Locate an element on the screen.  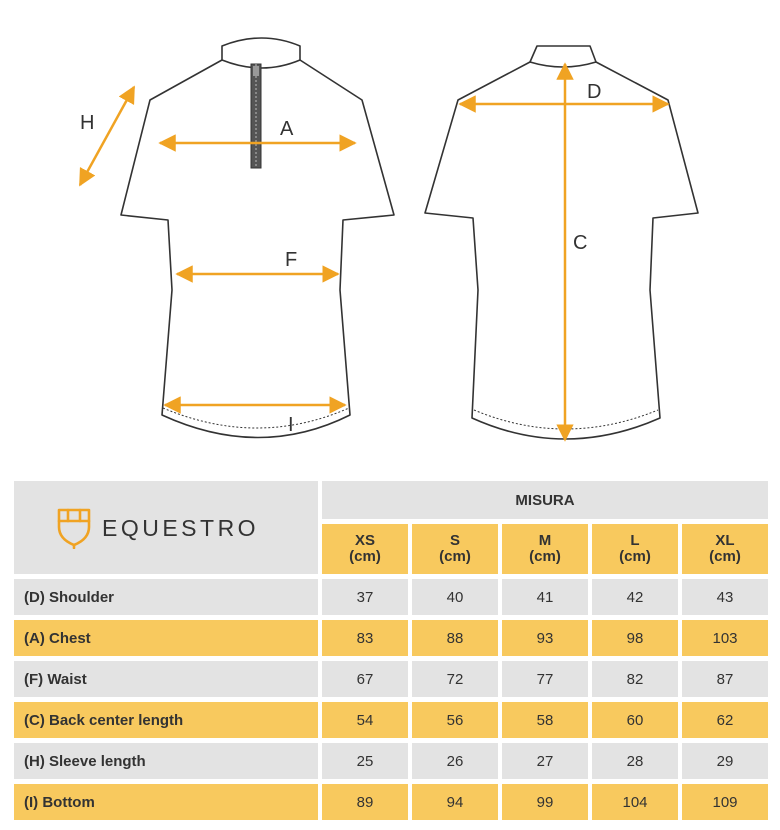
measurement-value: 43 is located at coordinates (725, 597).